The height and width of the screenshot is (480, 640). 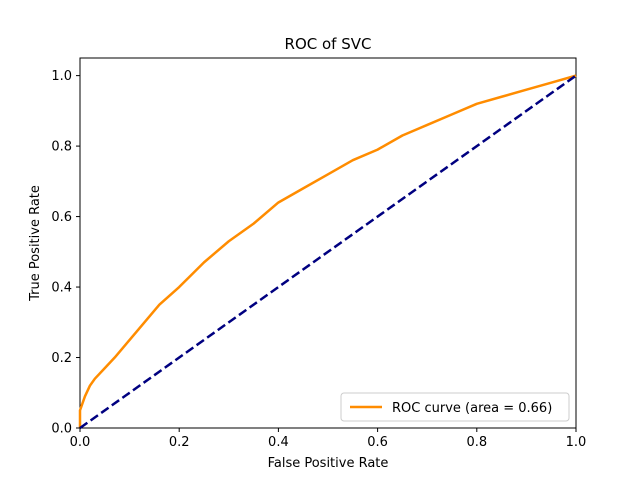 What do you see at coordinates (61, 147) in the screenshot?
I see `y-tick-label: 0.8` at bounding box center [61, 147].